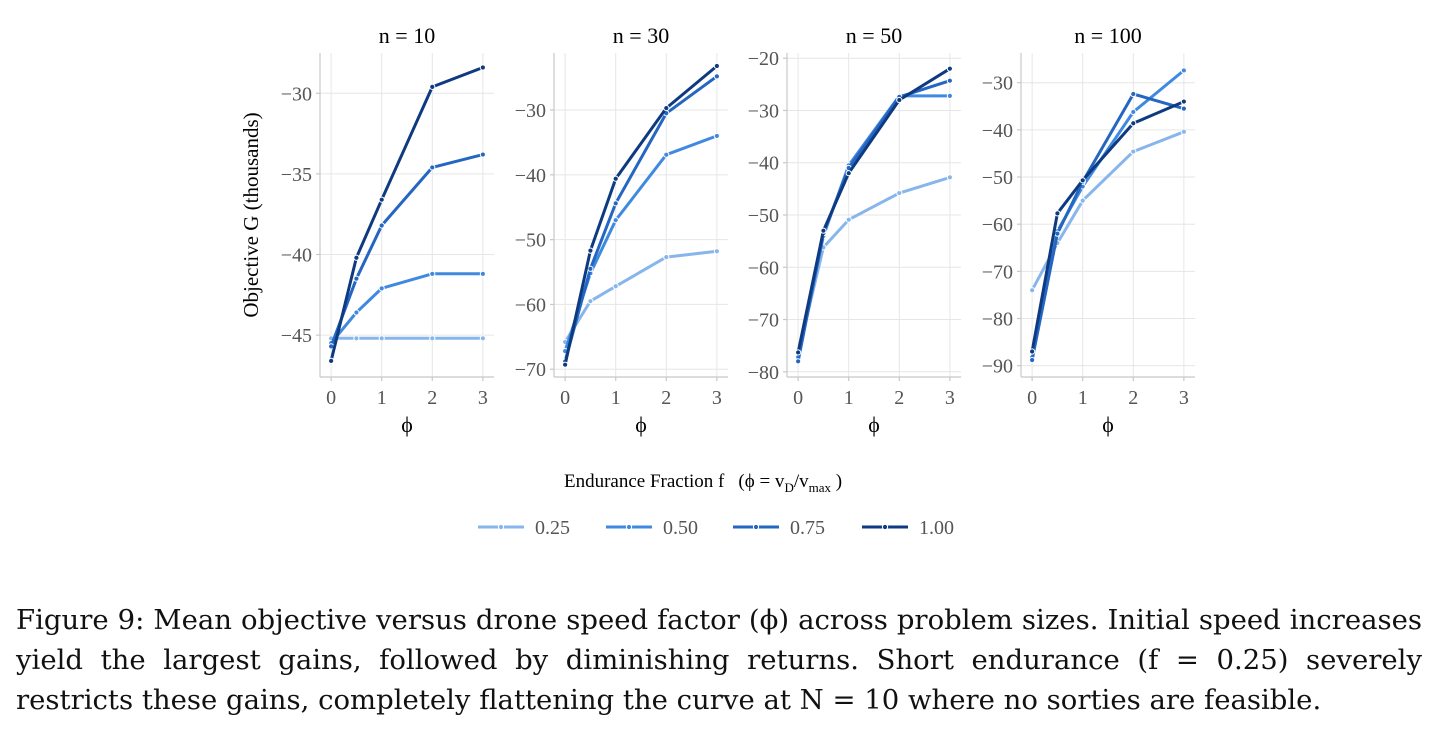 The image size is (1436, 732). What do you see at coordinates (680, 528) in the screenshot?
I see `legend-label: 0.50` at bounding box center [680, 528].